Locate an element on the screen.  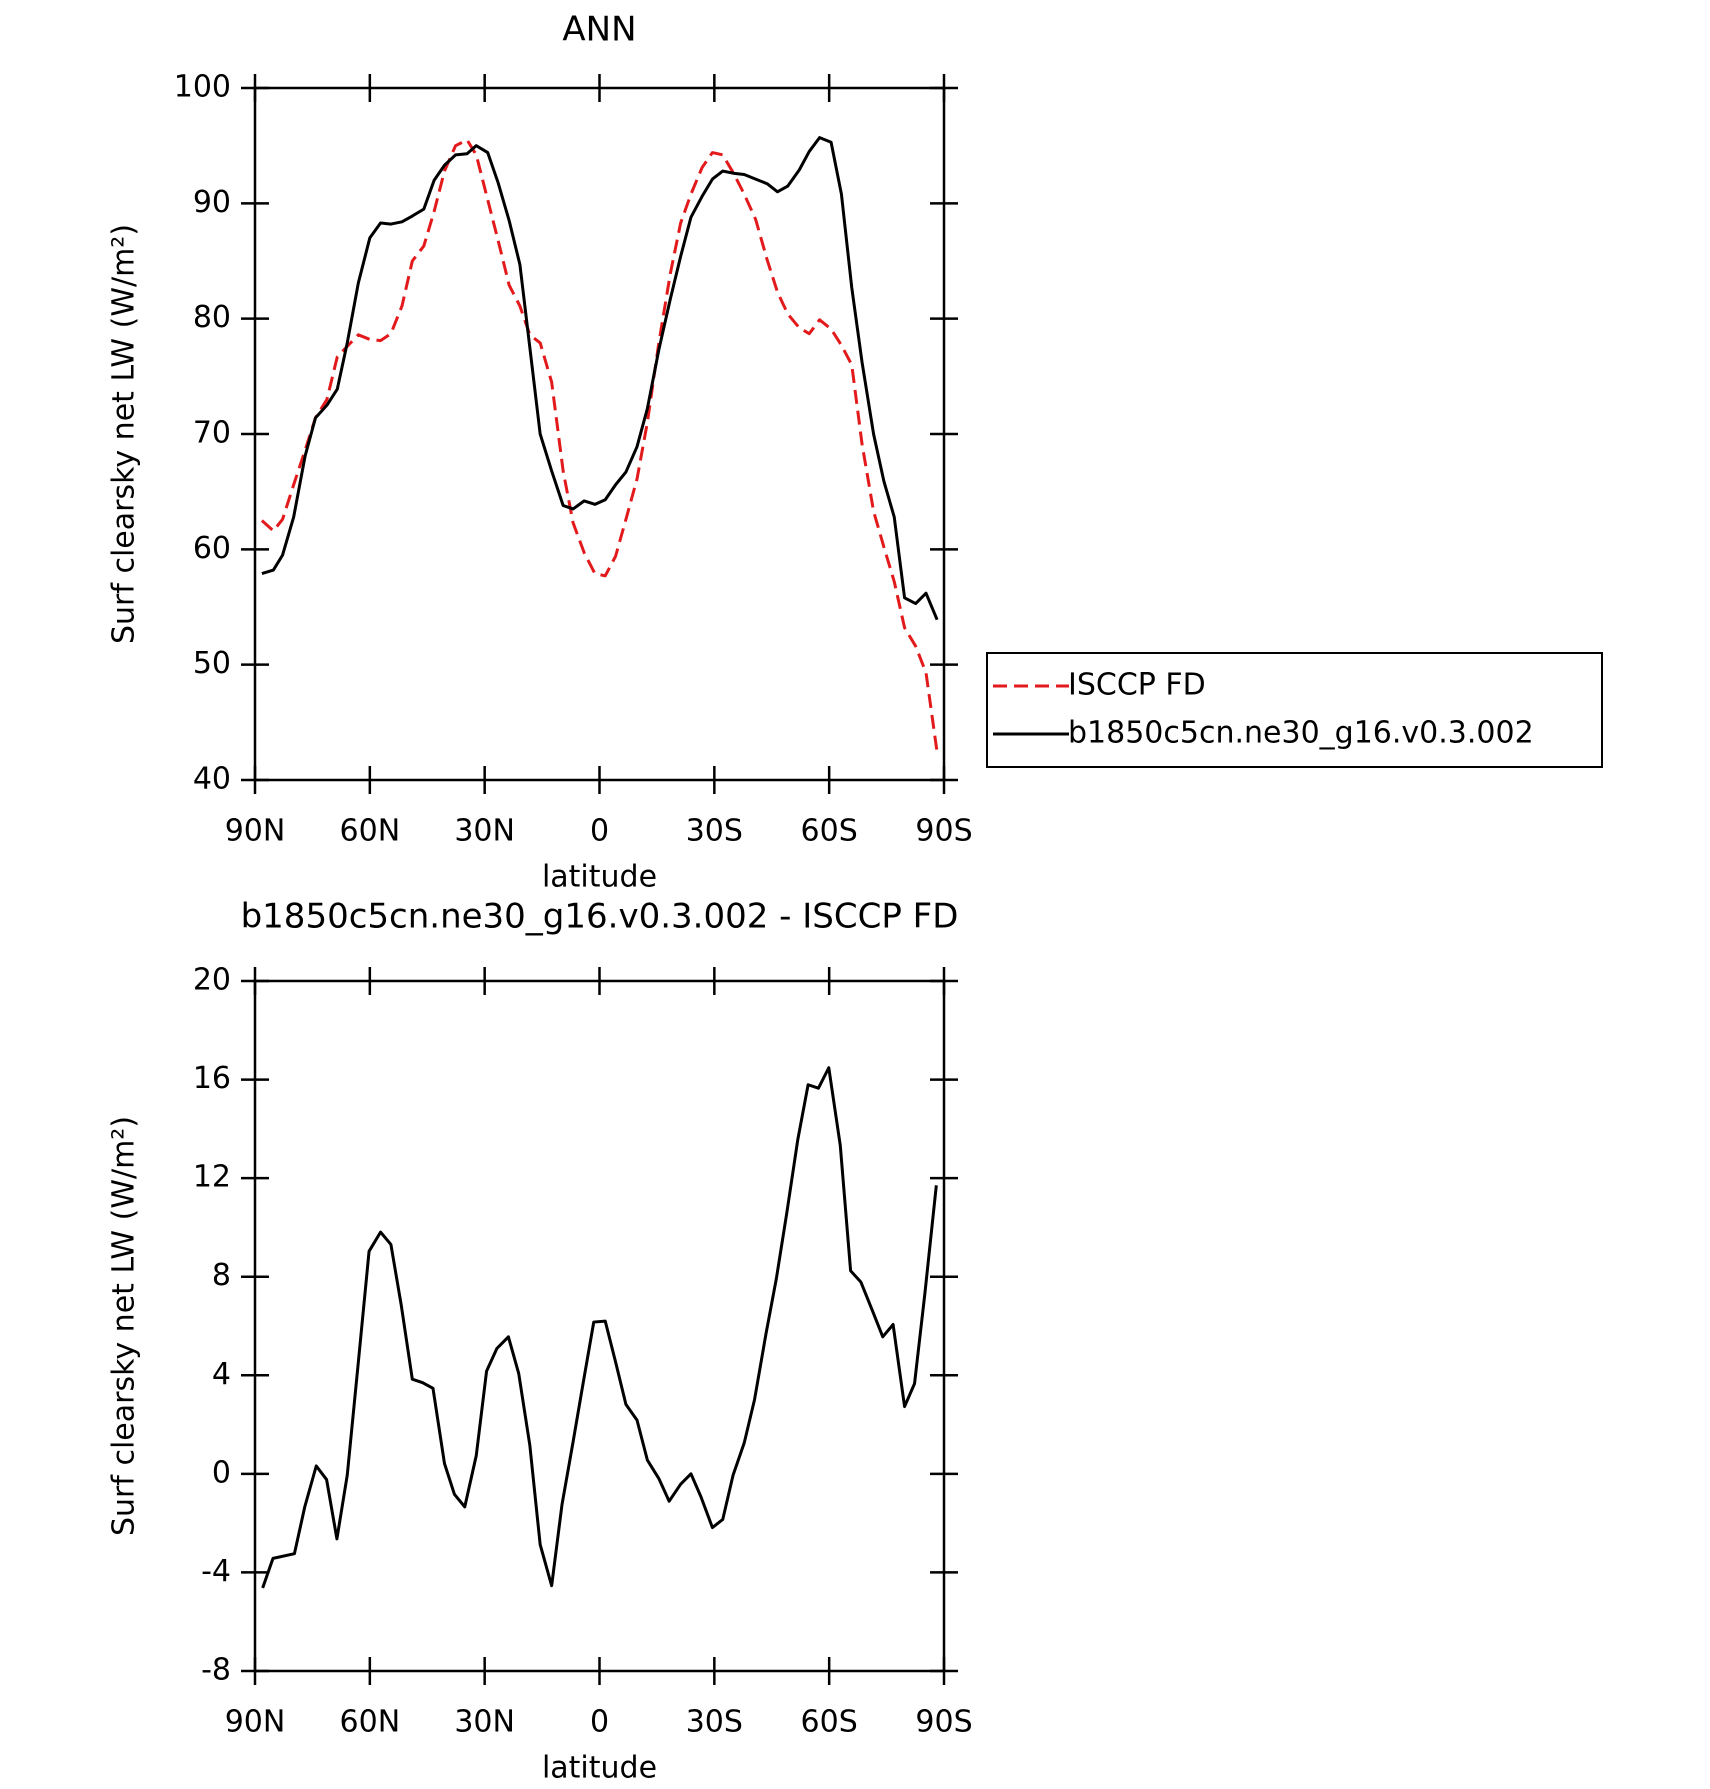
y-tick-label: 0 is located at coordinates (221, 1472).